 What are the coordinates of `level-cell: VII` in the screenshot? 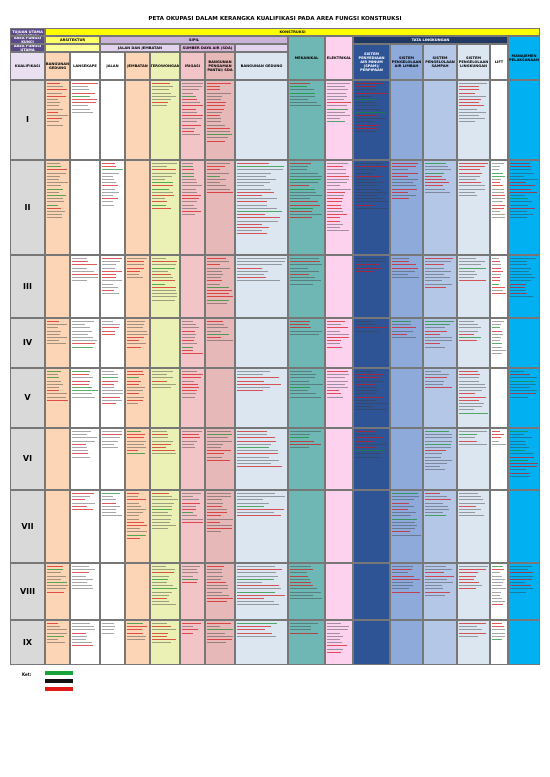 It's located at (27, 526).